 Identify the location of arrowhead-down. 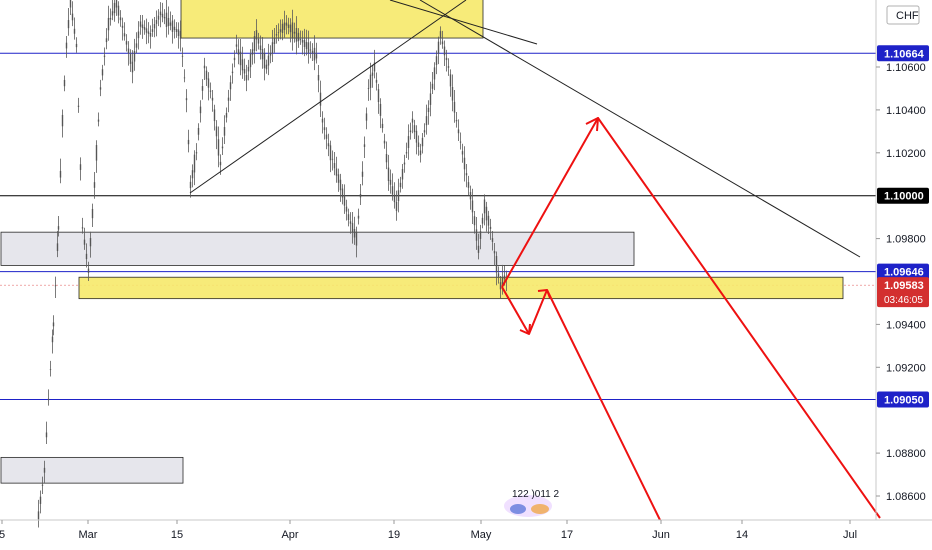
(544, 294).